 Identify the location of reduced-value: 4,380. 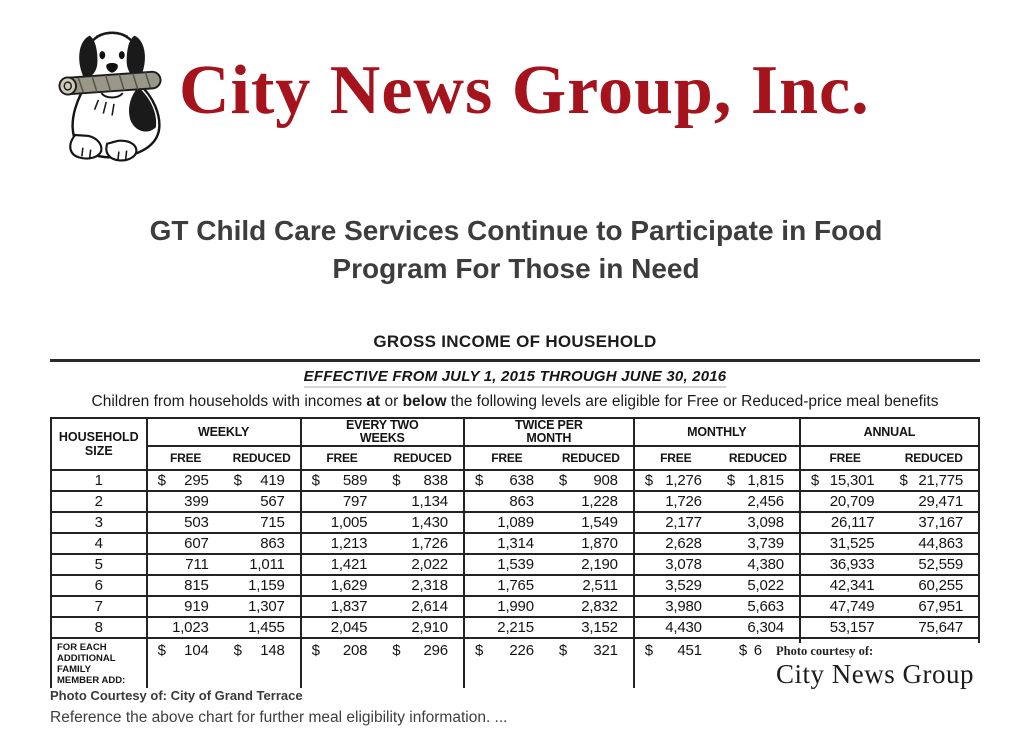
(758, 564).